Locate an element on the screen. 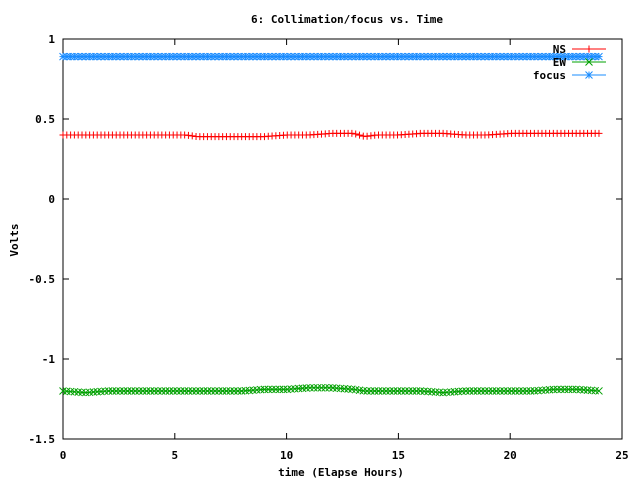 The width and height of the screenshot is (640, 480). x-tick-label: 20 is located at coordinates (510, 455).